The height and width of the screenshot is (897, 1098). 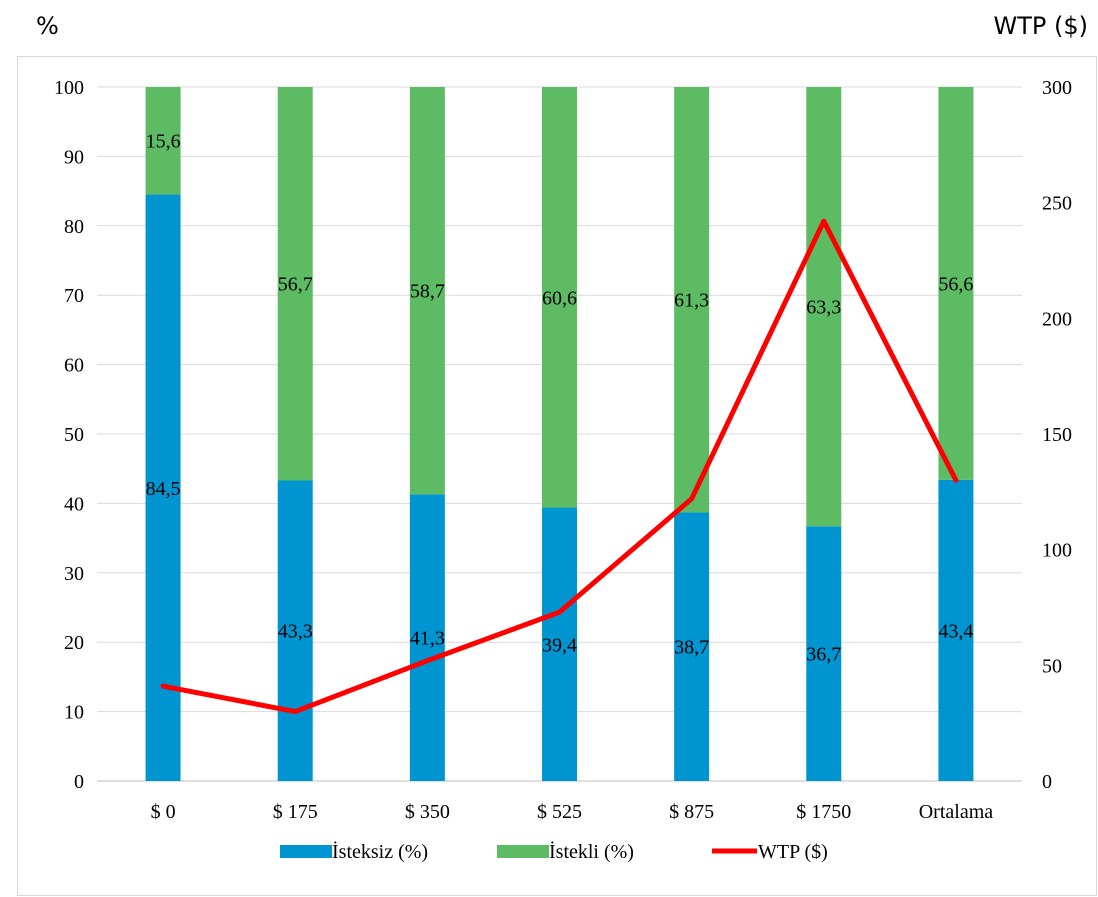 I want to click on data-label-istekli: 56,6, so click(x=955, y=284).